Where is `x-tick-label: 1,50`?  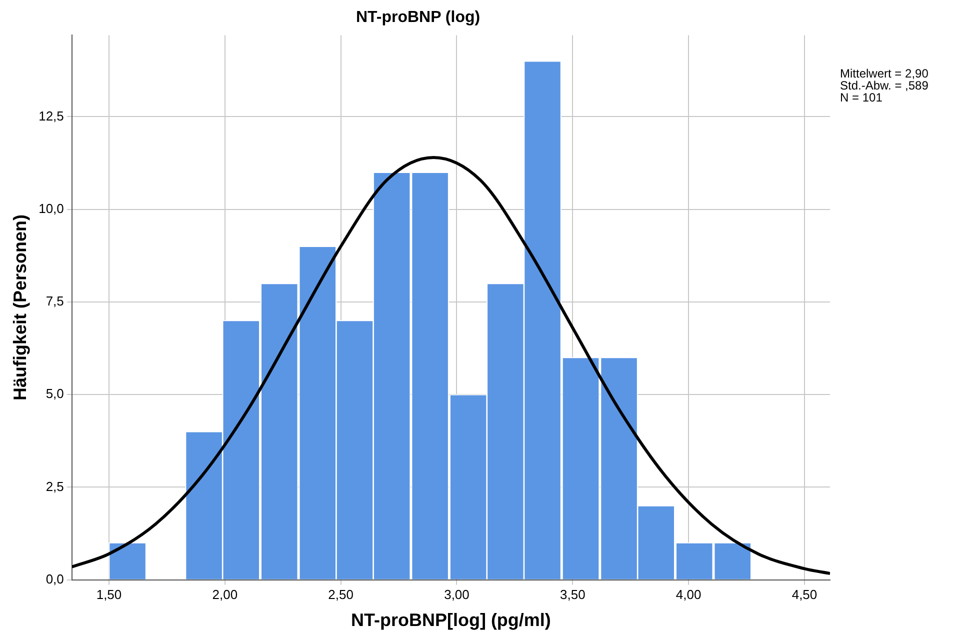
x-tick-label: 1,50 is located at coordinates (109, 594).